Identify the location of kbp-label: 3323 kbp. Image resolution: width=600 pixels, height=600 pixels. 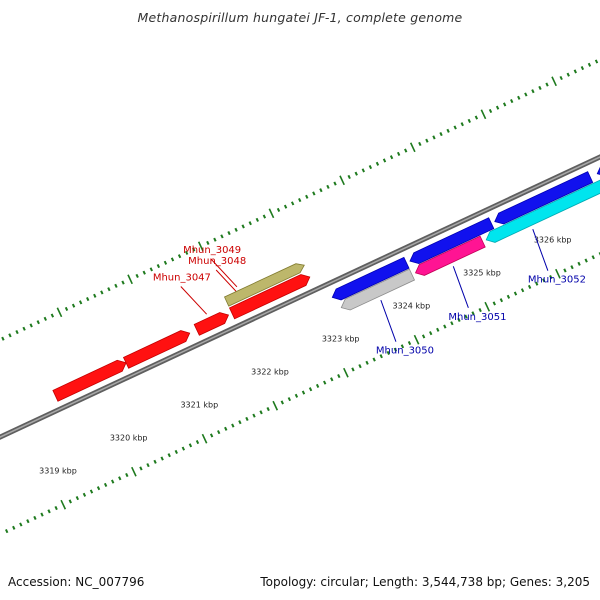
(341, 338).